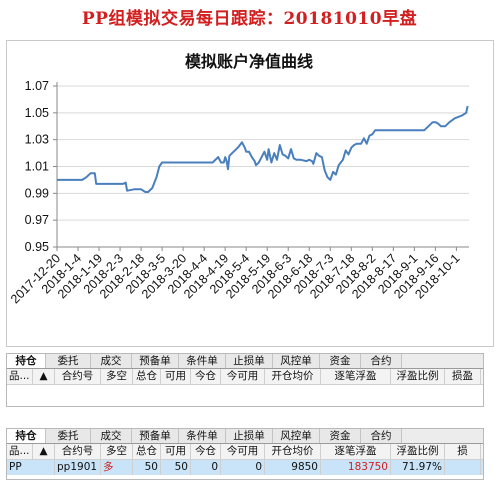 The height and width of the screenshot is (485, 499). I want to click on col-loss-profit: 损盈, so click(463, 376).